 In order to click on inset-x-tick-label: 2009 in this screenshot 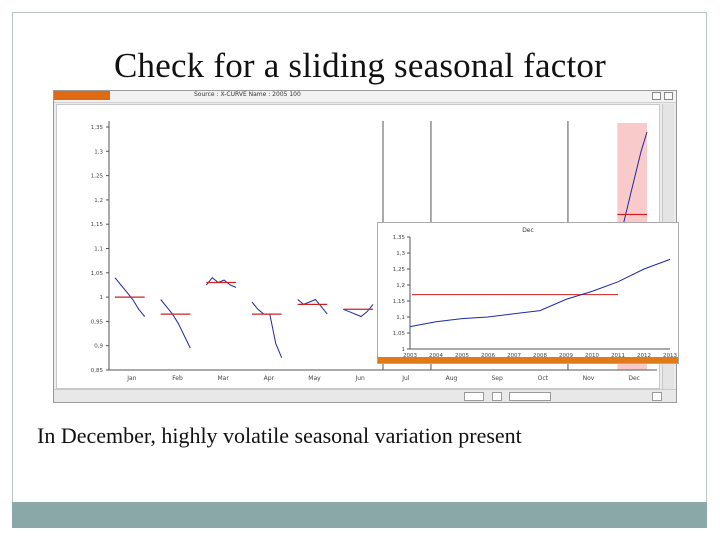, I will do `click(566, 356)`.